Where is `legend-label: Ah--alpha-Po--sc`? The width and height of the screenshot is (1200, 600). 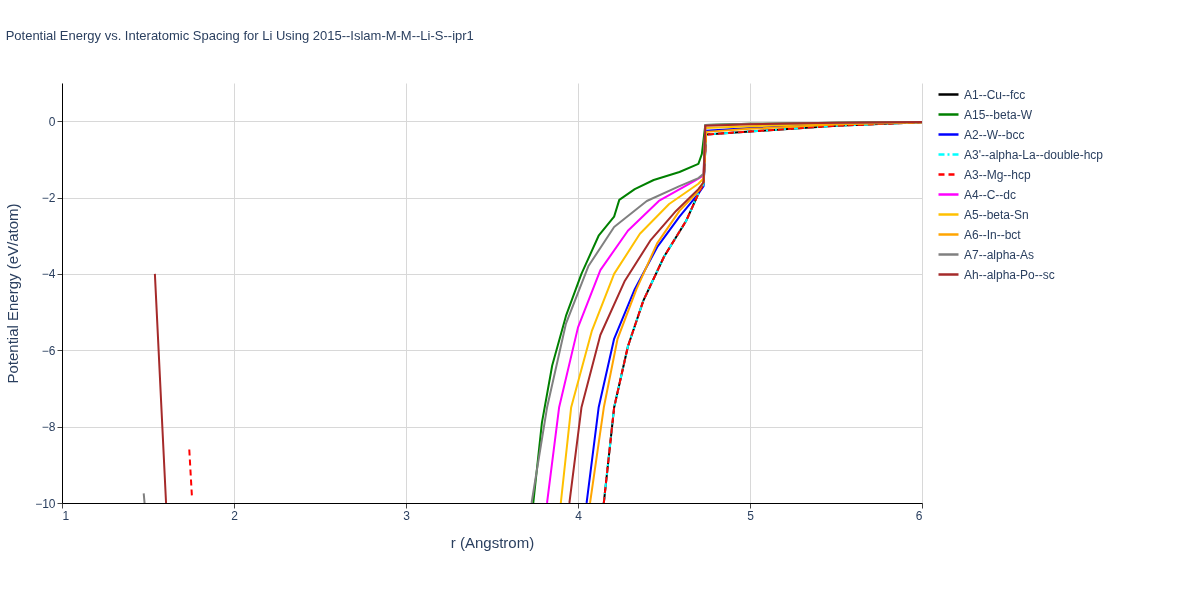 legend-label: Ah--alpha-Po--sc is located at coordinates (1009, 274).